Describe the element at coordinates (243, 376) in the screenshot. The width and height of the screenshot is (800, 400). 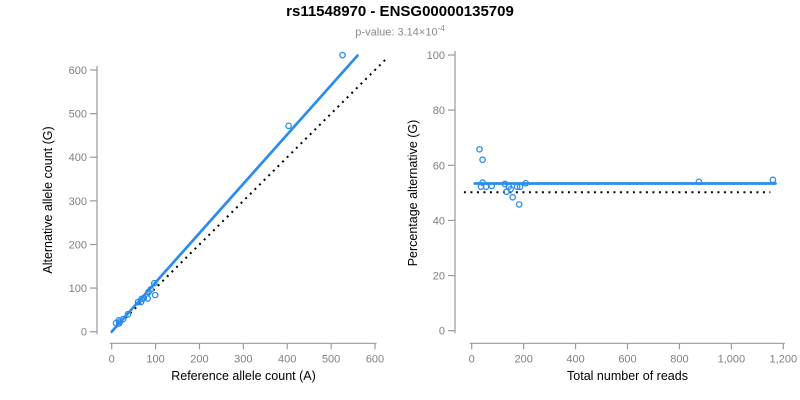
I see `left-x-axis-title: Reference allele count (A)` at that location.